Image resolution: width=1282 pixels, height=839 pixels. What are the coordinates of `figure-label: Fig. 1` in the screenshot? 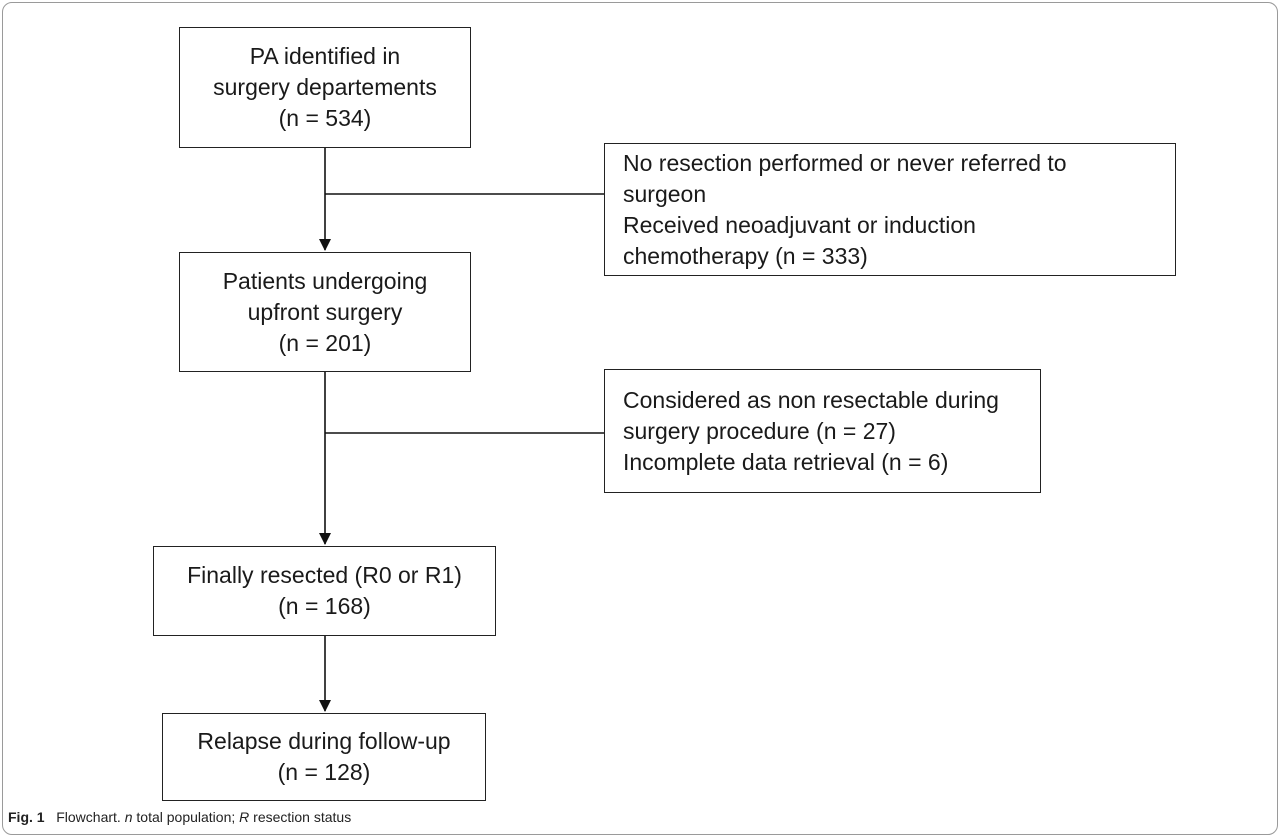 It's located at (26, 817).